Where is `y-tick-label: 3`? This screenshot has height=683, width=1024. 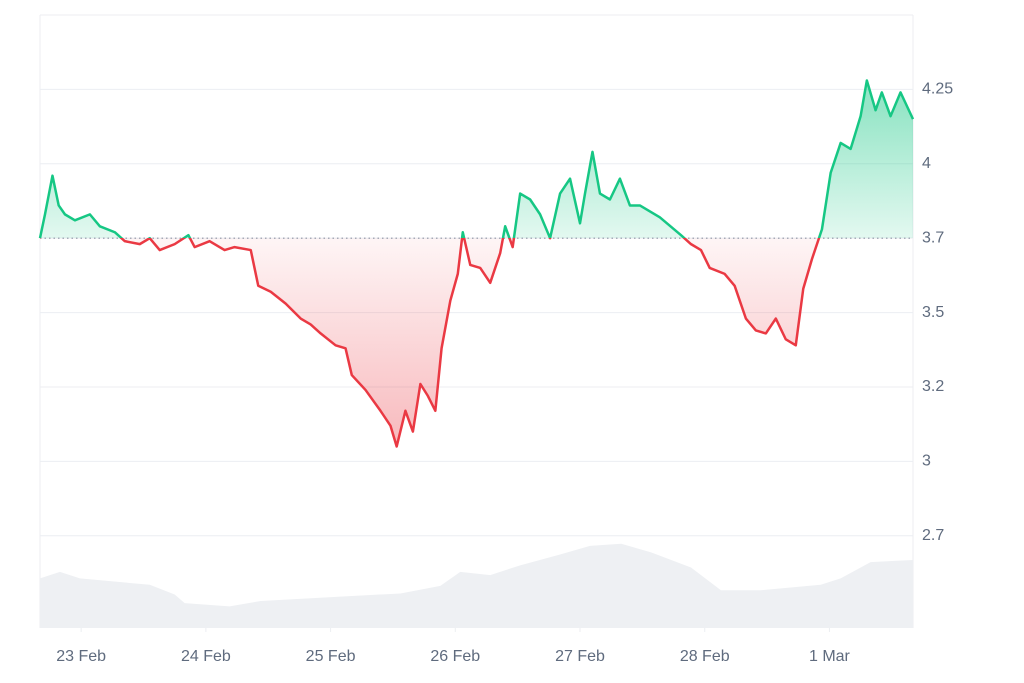
y-tick-label: 3 is located at coordinates (926, 461).